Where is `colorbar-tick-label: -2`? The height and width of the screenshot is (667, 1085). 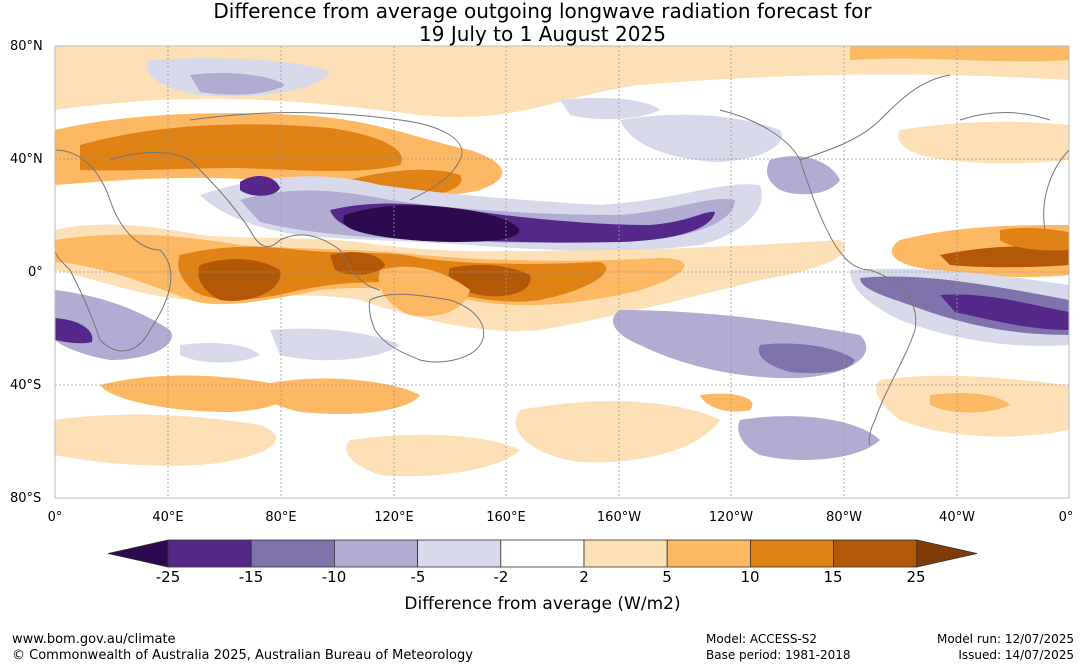 colorbar-tick-label: -2 is located at coordinates (501, 577).